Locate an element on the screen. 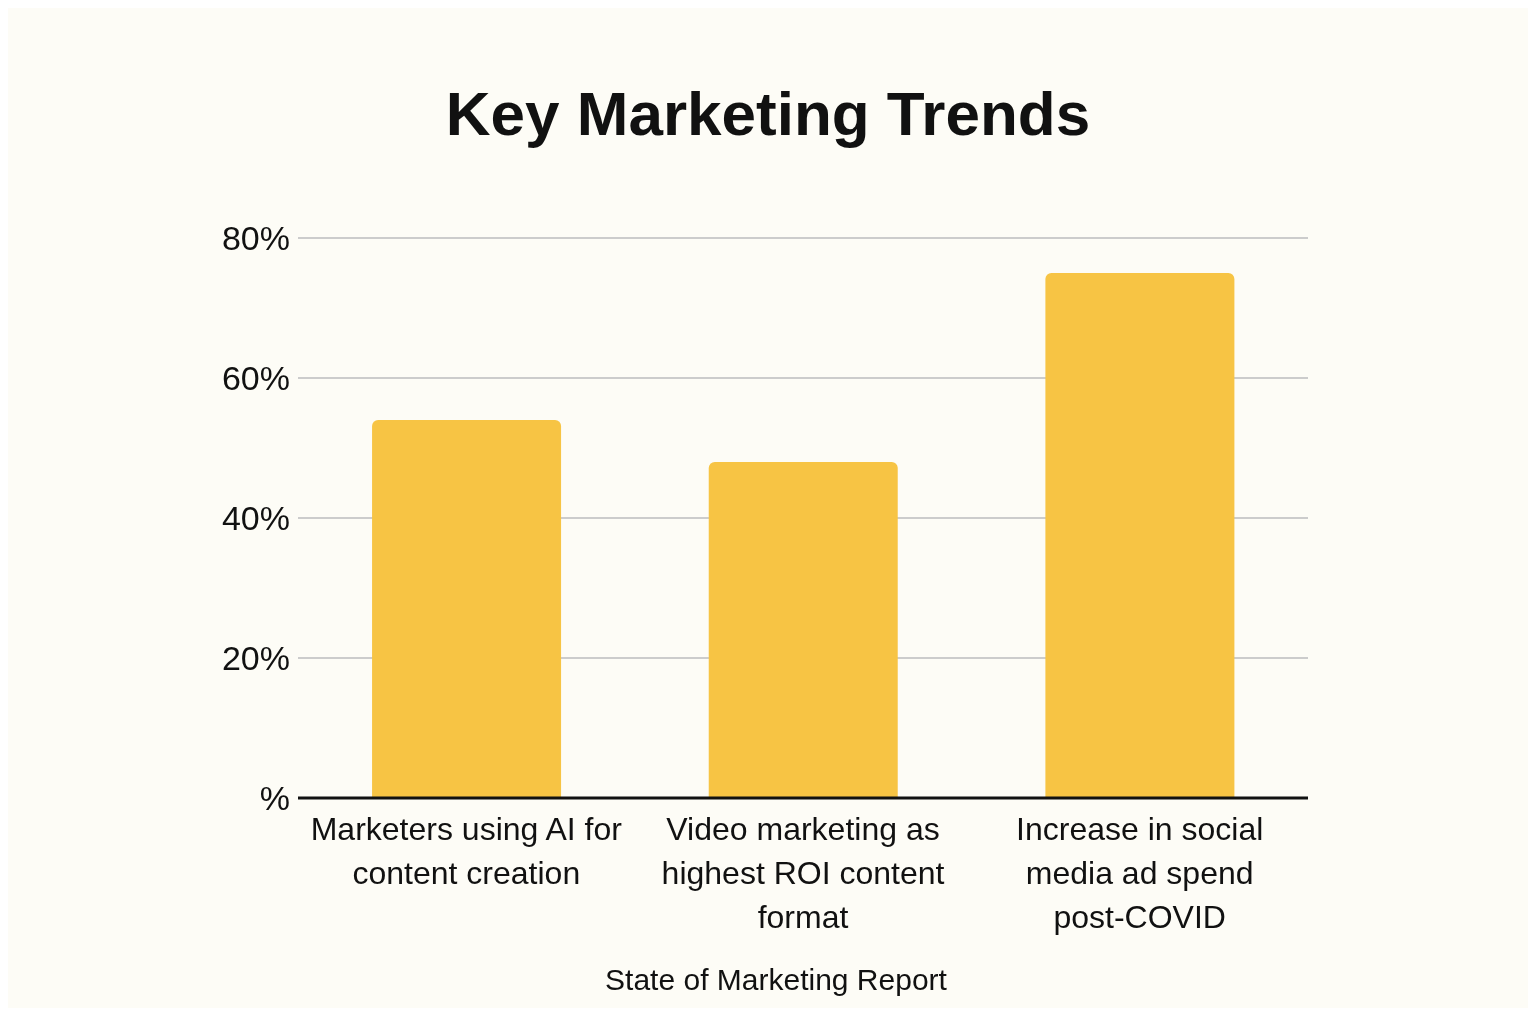 Image resolution: width=1536 pixels, height=1024 pixels. y-tick-label: 40% is located at coordinates (255, 518).